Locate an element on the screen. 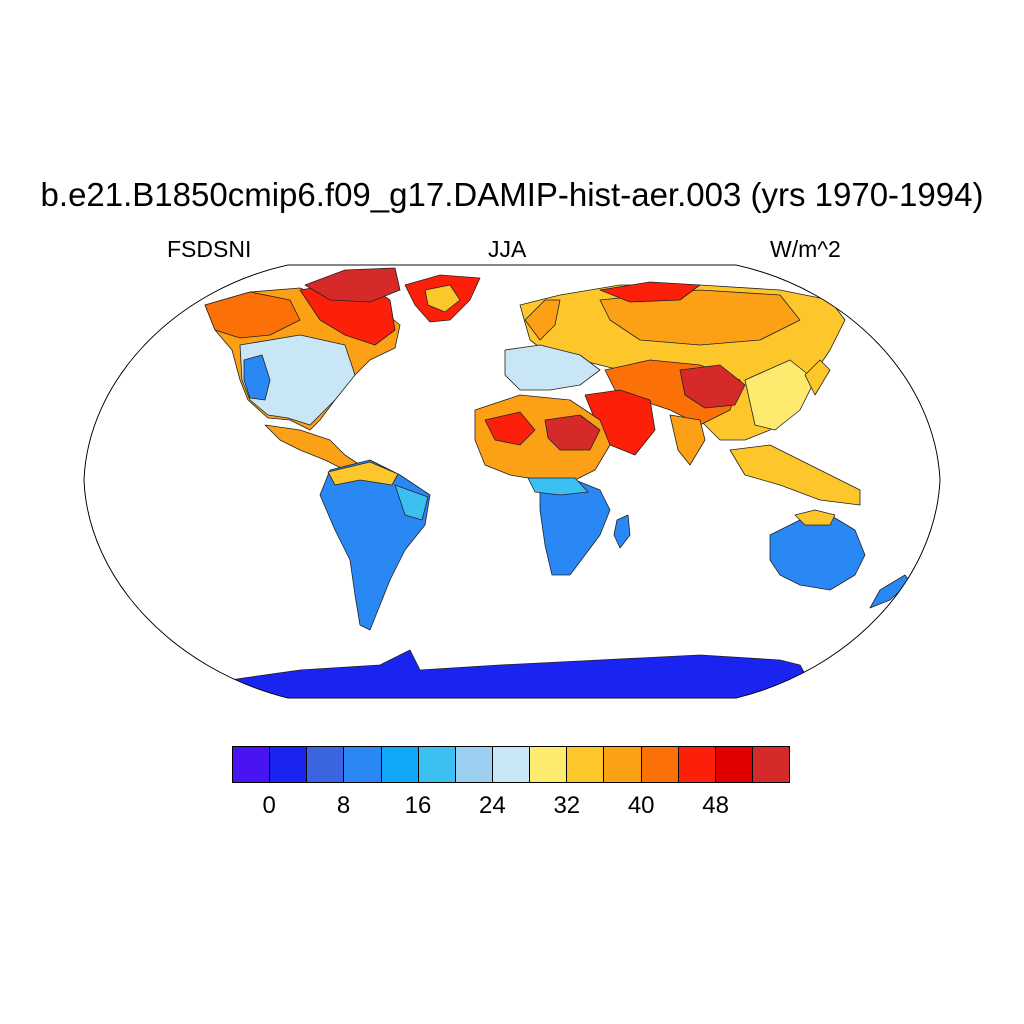 The width and height of the screenshot is (1024, 1024). colorbar-tick-label: 24 is located at coordinates (492, 805).